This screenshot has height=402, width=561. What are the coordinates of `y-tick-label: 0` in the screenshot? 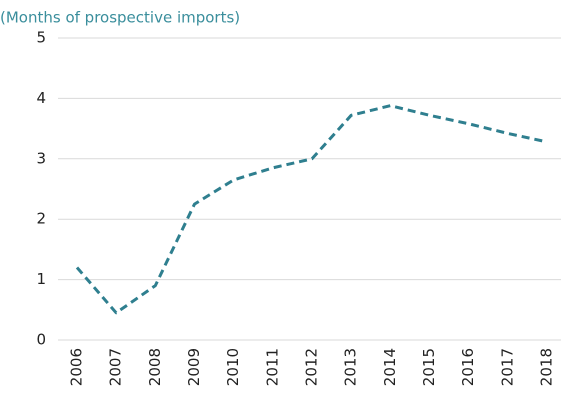 It's located at (41, 340).